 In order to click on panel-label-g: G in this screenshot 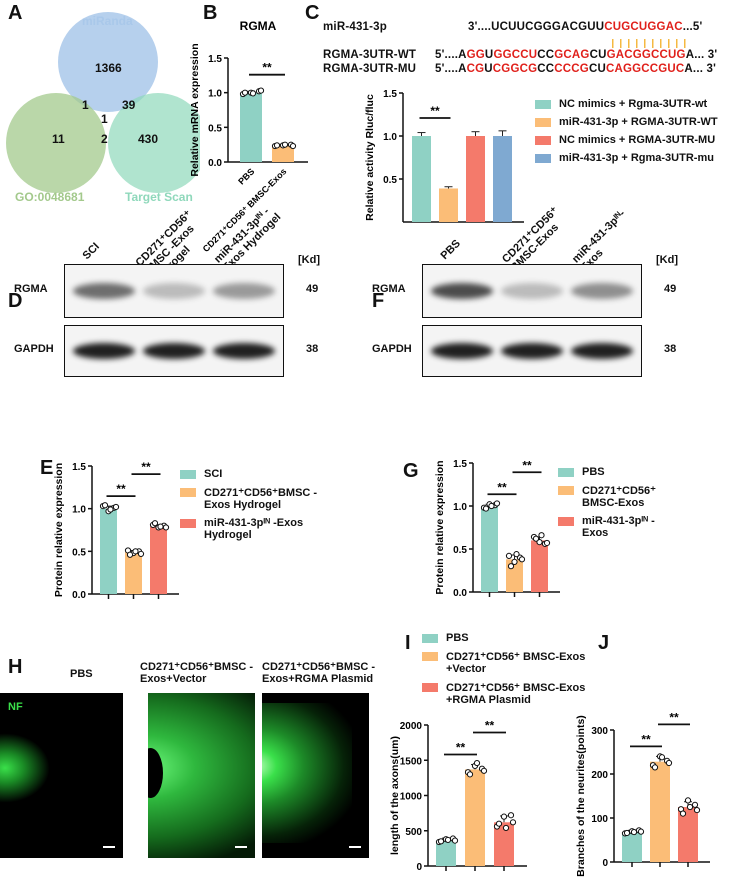, I will do `click(411, 471)`.